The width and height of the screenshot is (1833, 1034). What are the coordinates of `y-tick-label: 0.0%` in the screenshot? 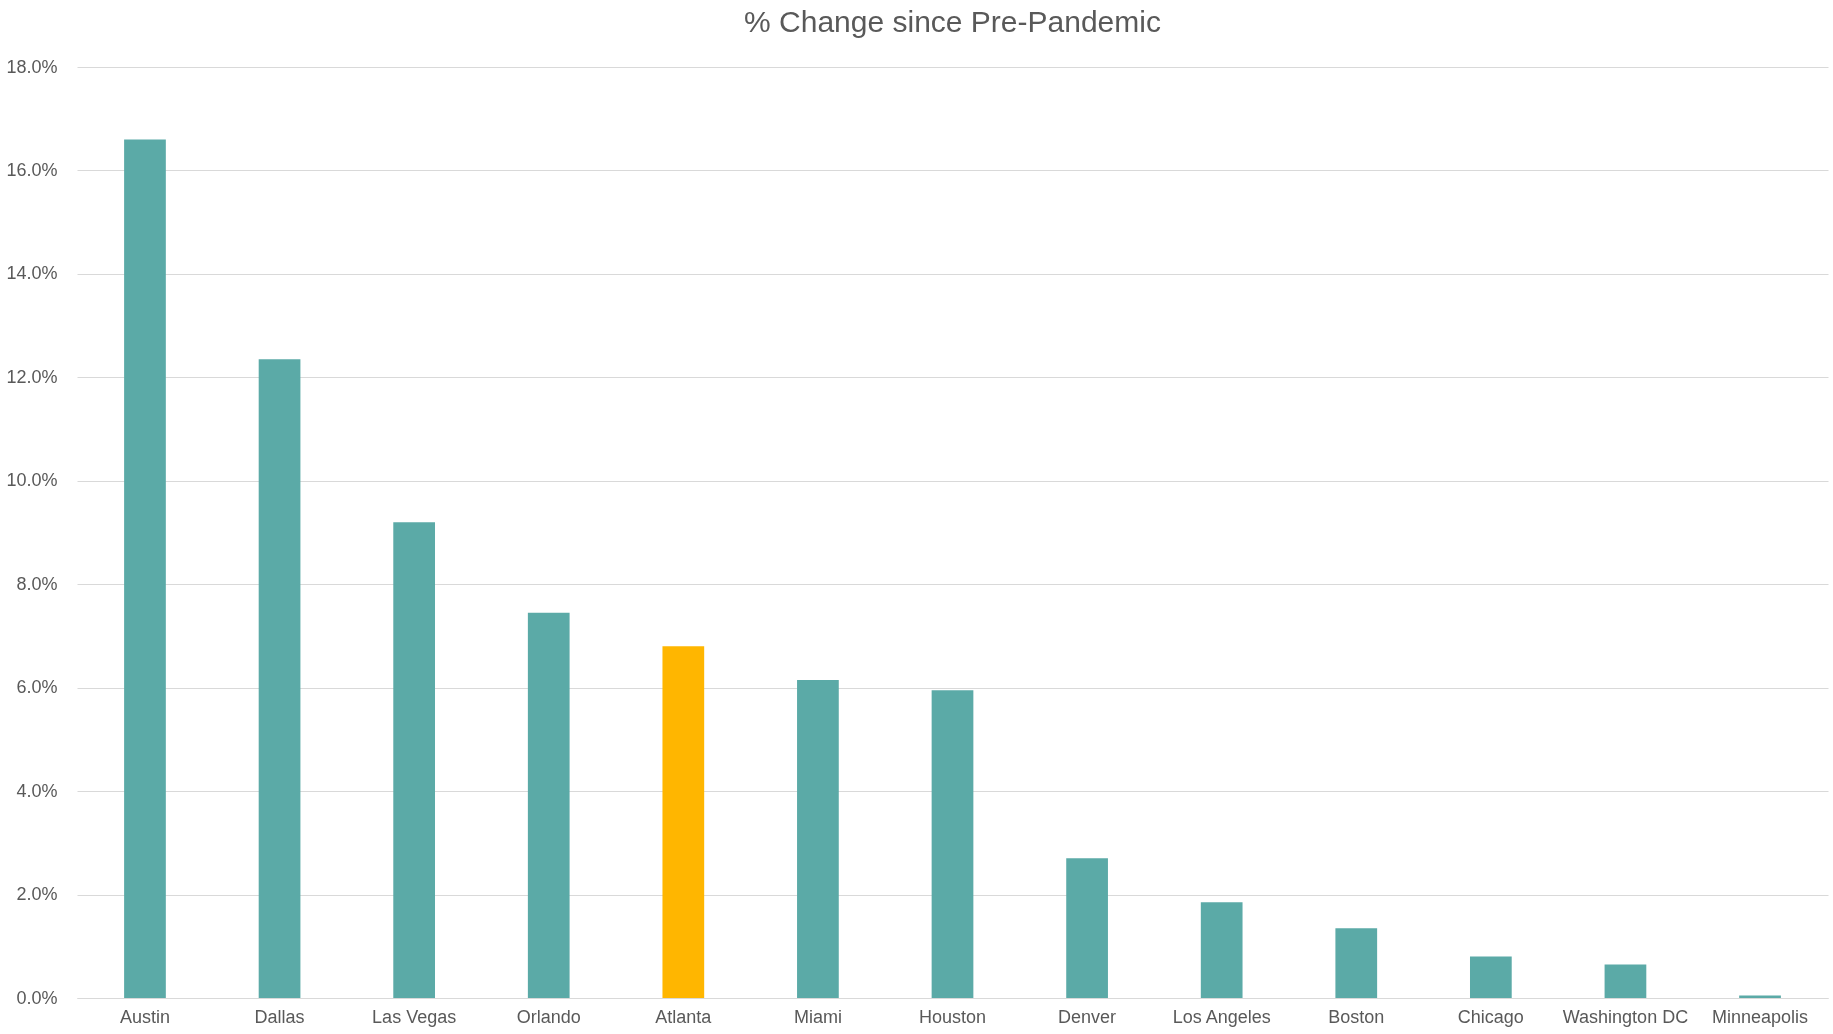 It's located at (37, 997).